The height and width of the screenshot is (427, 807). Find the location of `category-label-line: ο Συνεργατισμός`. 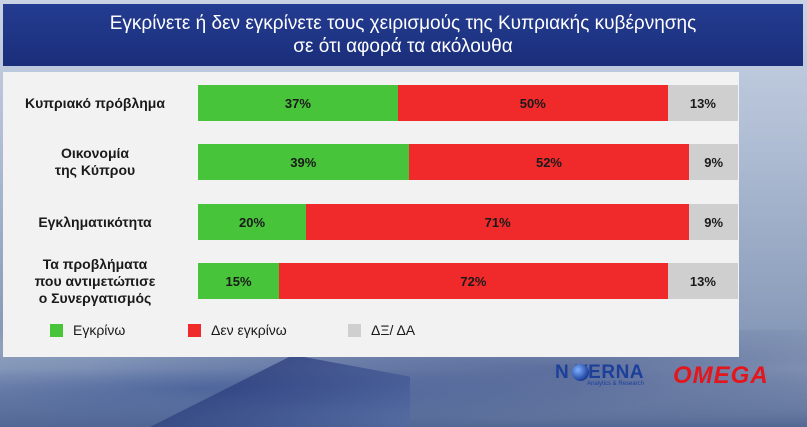

category-label-line: ο Συνεργατισμός is located at coordinates (95, 297).